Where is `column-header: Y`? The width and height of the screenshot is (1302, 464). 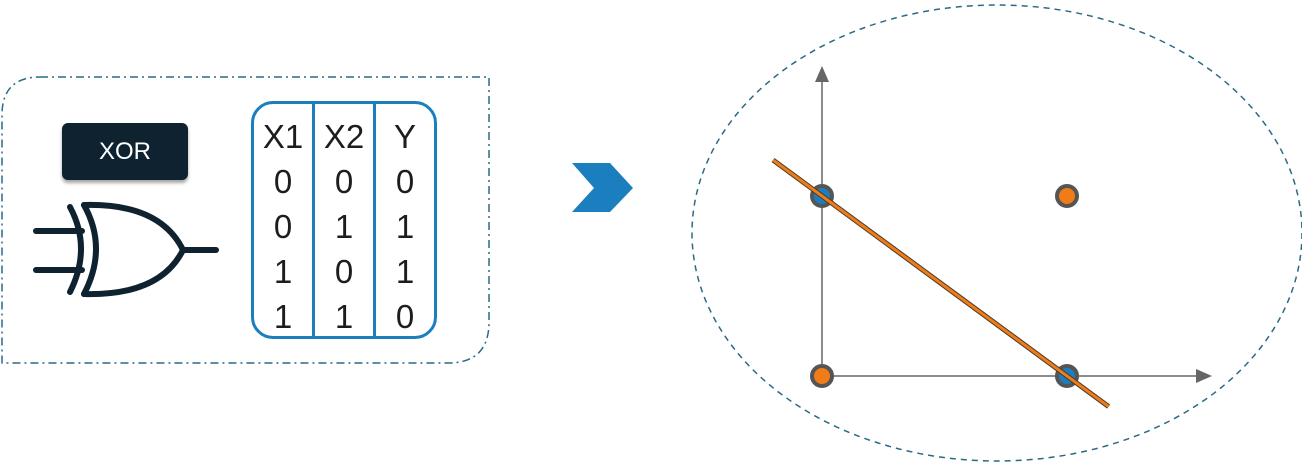 column-header: Y is located at coordinates (404, 136).